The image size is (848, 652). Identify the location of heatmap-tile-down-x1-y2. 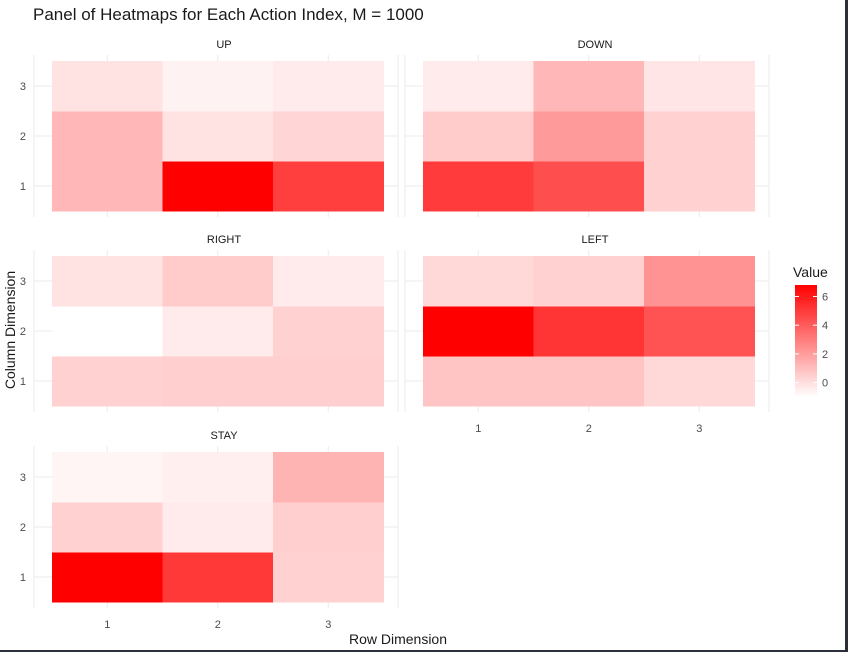
(478, 136).